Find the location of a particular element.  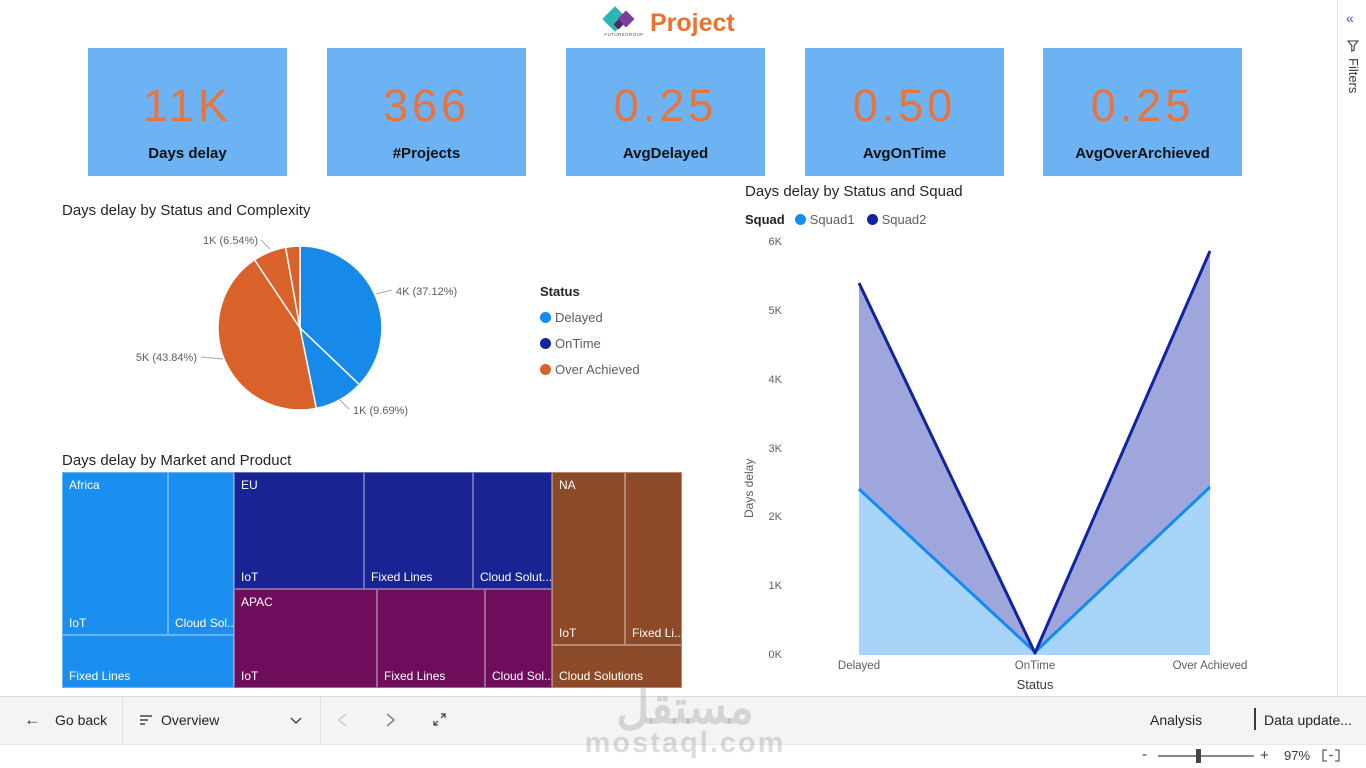

company-logo-icon is located at coordinates (623, 25).